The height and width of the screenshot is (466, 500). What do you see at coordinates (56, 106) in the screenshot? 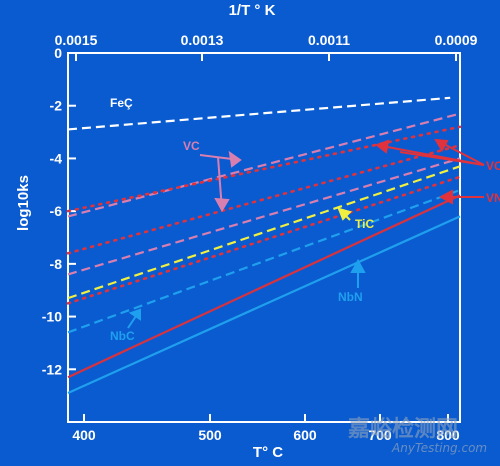
I see `y-tick-label: -2` at bounding box center [56, 106].